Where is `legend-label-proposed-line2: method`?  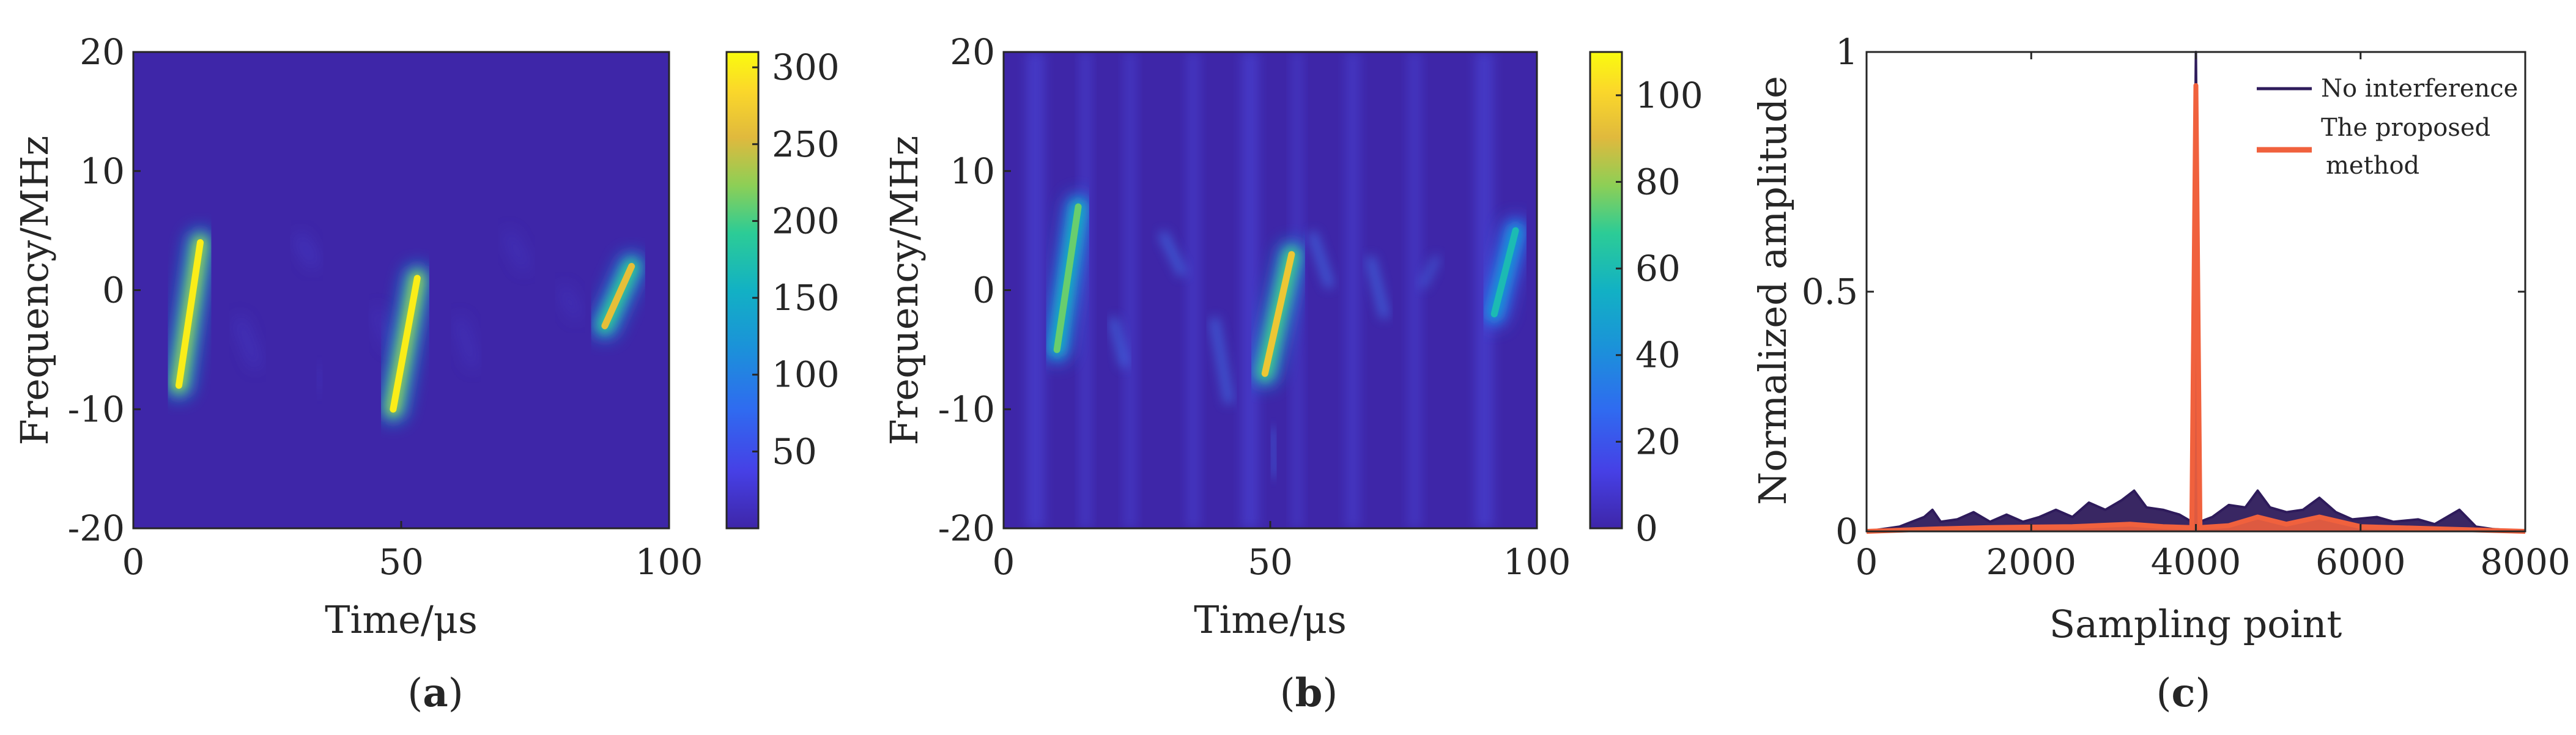 legend-label-proposed-line2: method is located at coordinates (2372, 166).